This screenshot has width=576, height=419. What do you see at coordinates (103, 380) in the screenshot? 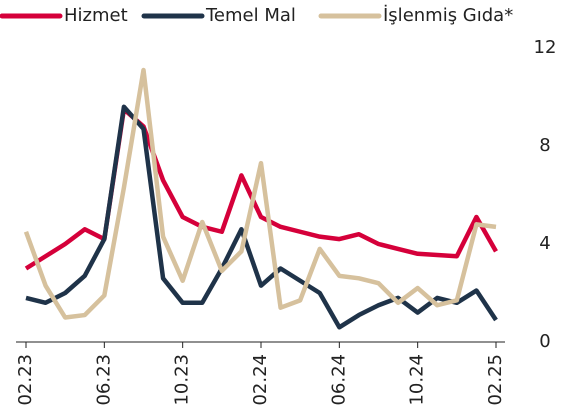
I see `x-tick-label: 06.23` at bounding box center [103, 380].